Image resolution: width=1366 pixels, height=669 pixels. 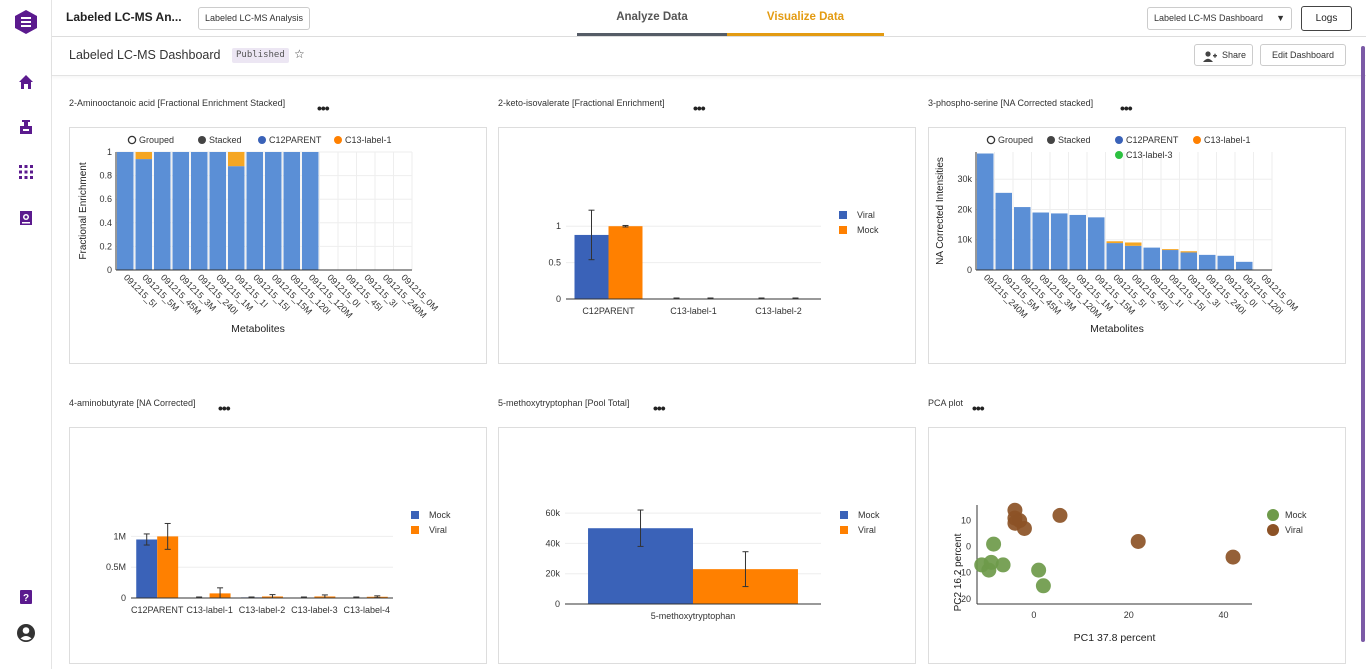 I want to click on x-tick-label: 20, so click(x=1129, y=615).